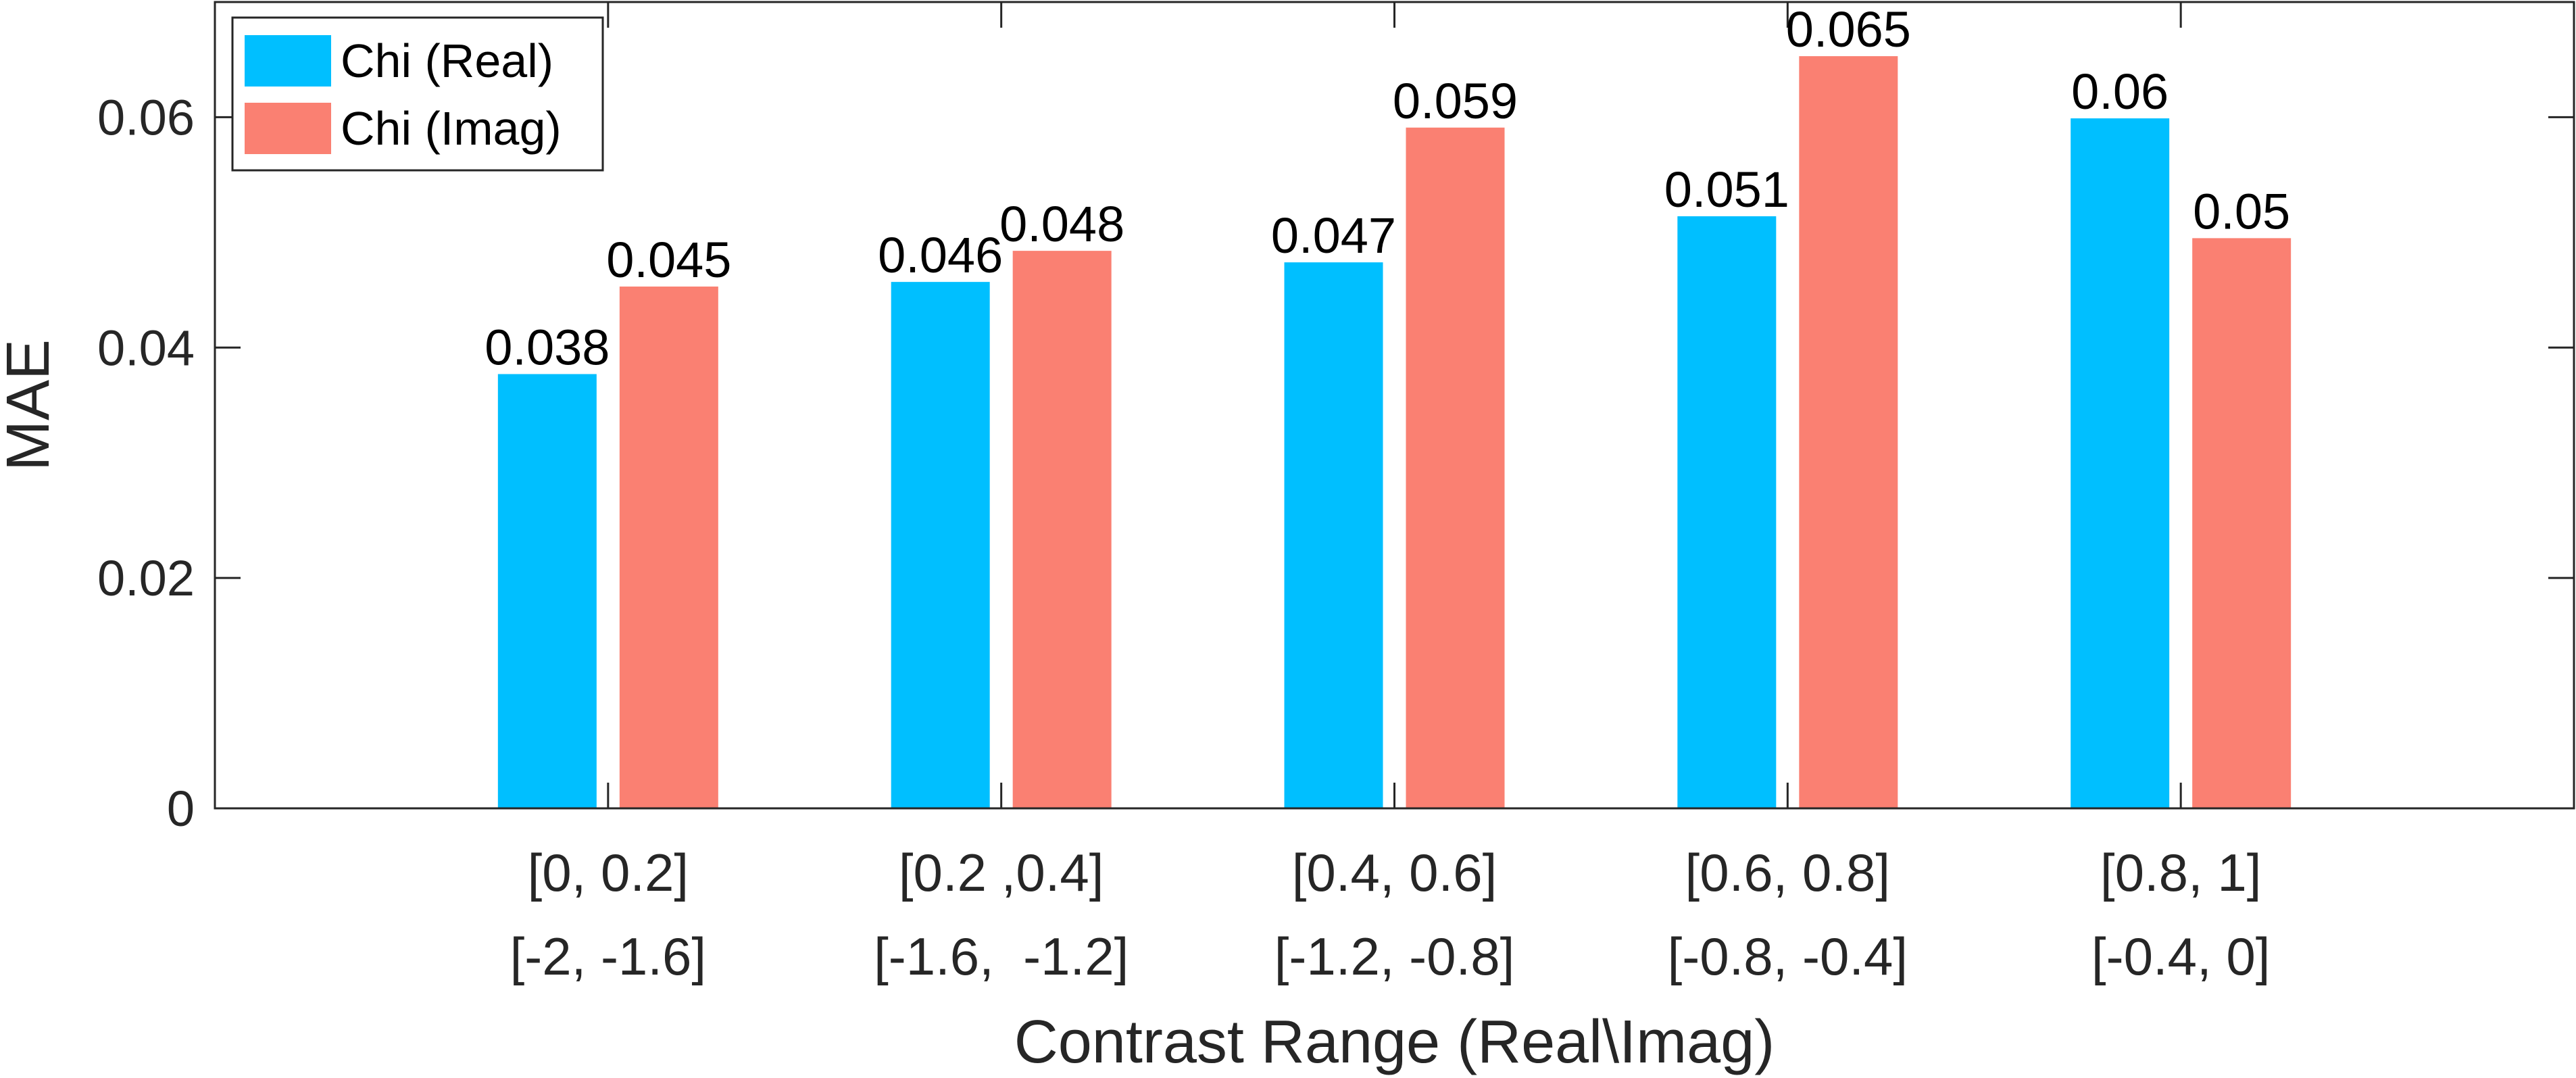 The height and width of the screenshot is (1078, 2576). Describe the element at coordinates (1002, 956) in the screenshot. I see `x-tick-label-imag: [-1.6, -1.2]` at that location.